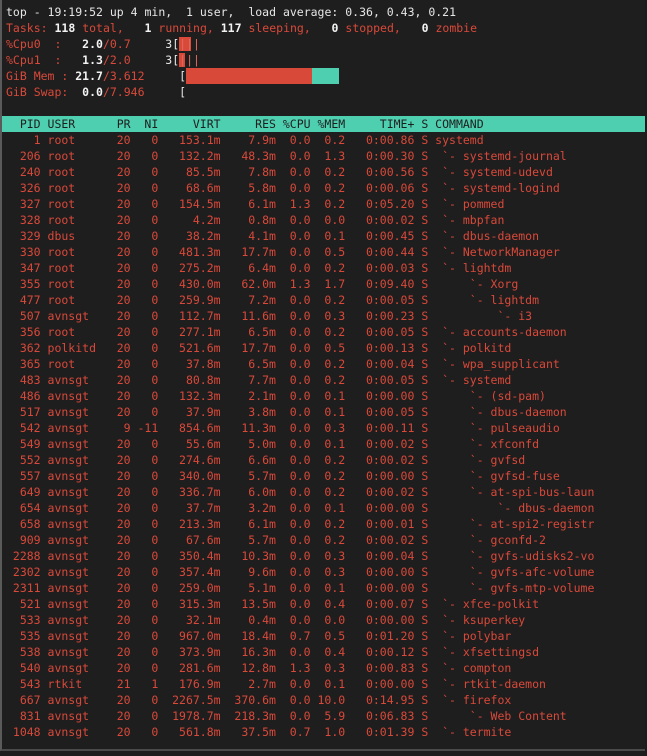  I want to click on process-pid: 2288, so click(26, 556).